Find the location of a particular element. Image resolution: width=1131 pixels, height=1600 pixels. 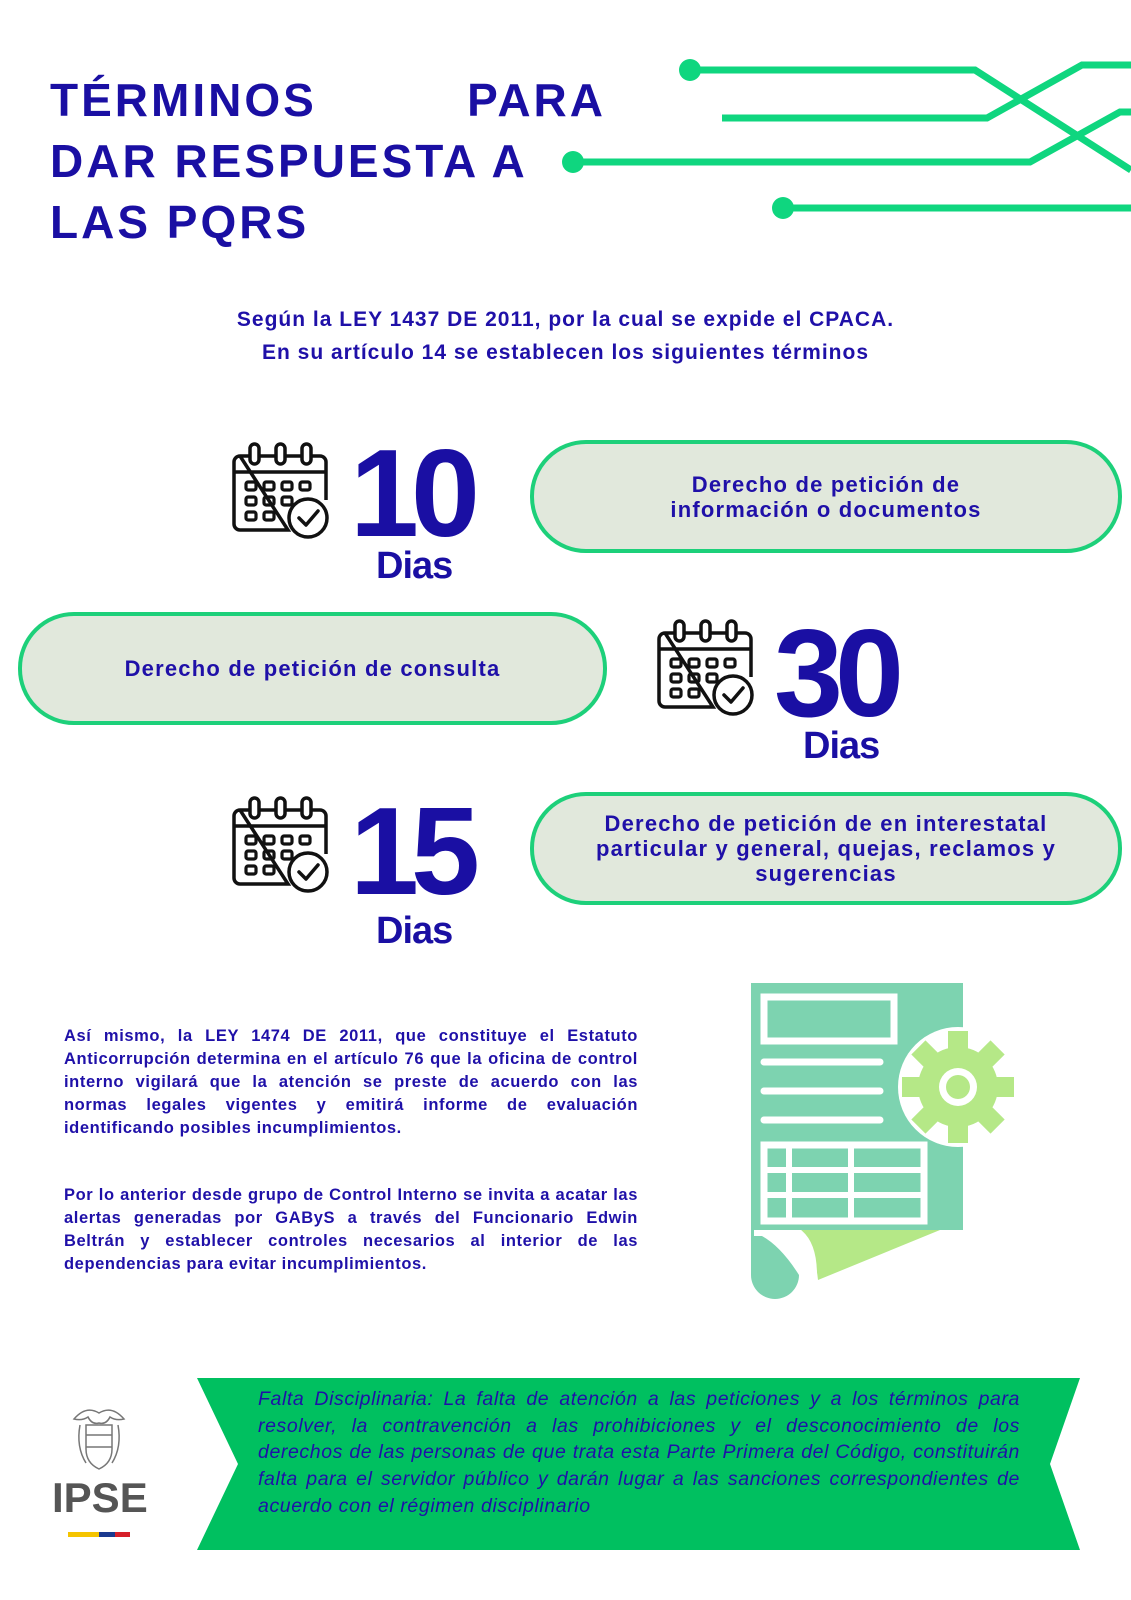

circuit-lines-decoration is located at coordinates (846, 139).